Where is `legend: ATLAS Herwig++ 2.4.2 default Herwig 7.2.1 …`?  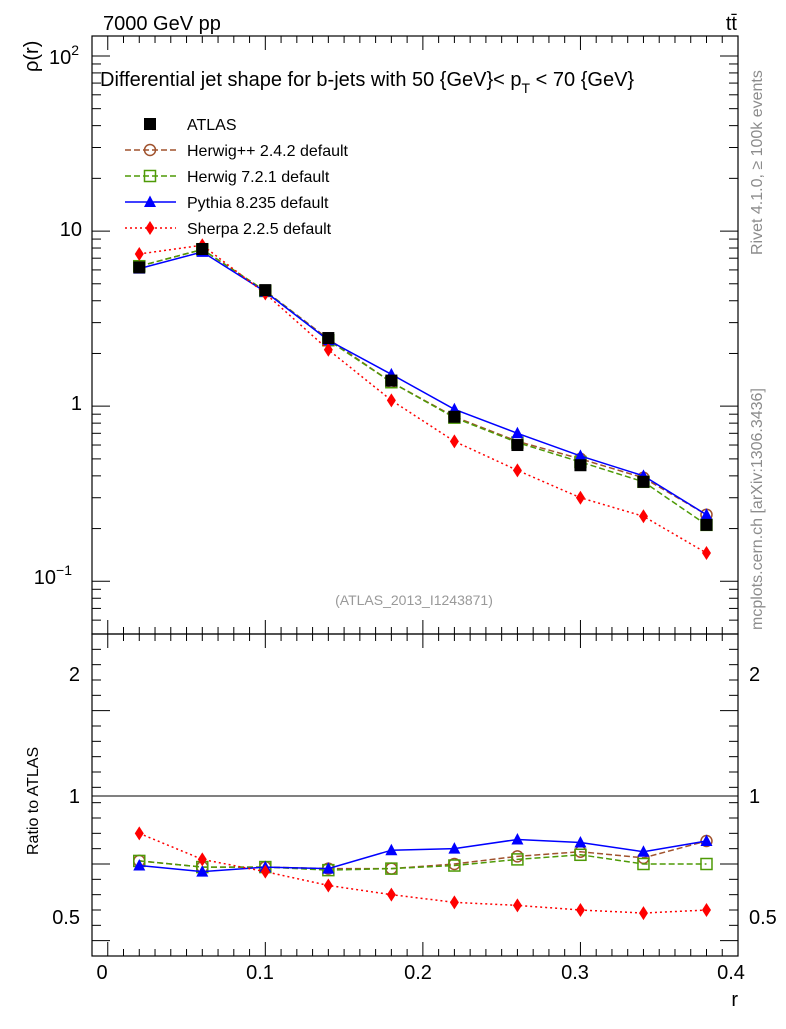 legend: ATLAS Herwig++ 2.4.2 default Herwig 7.2.1 … is located at coordinates (237, 177).